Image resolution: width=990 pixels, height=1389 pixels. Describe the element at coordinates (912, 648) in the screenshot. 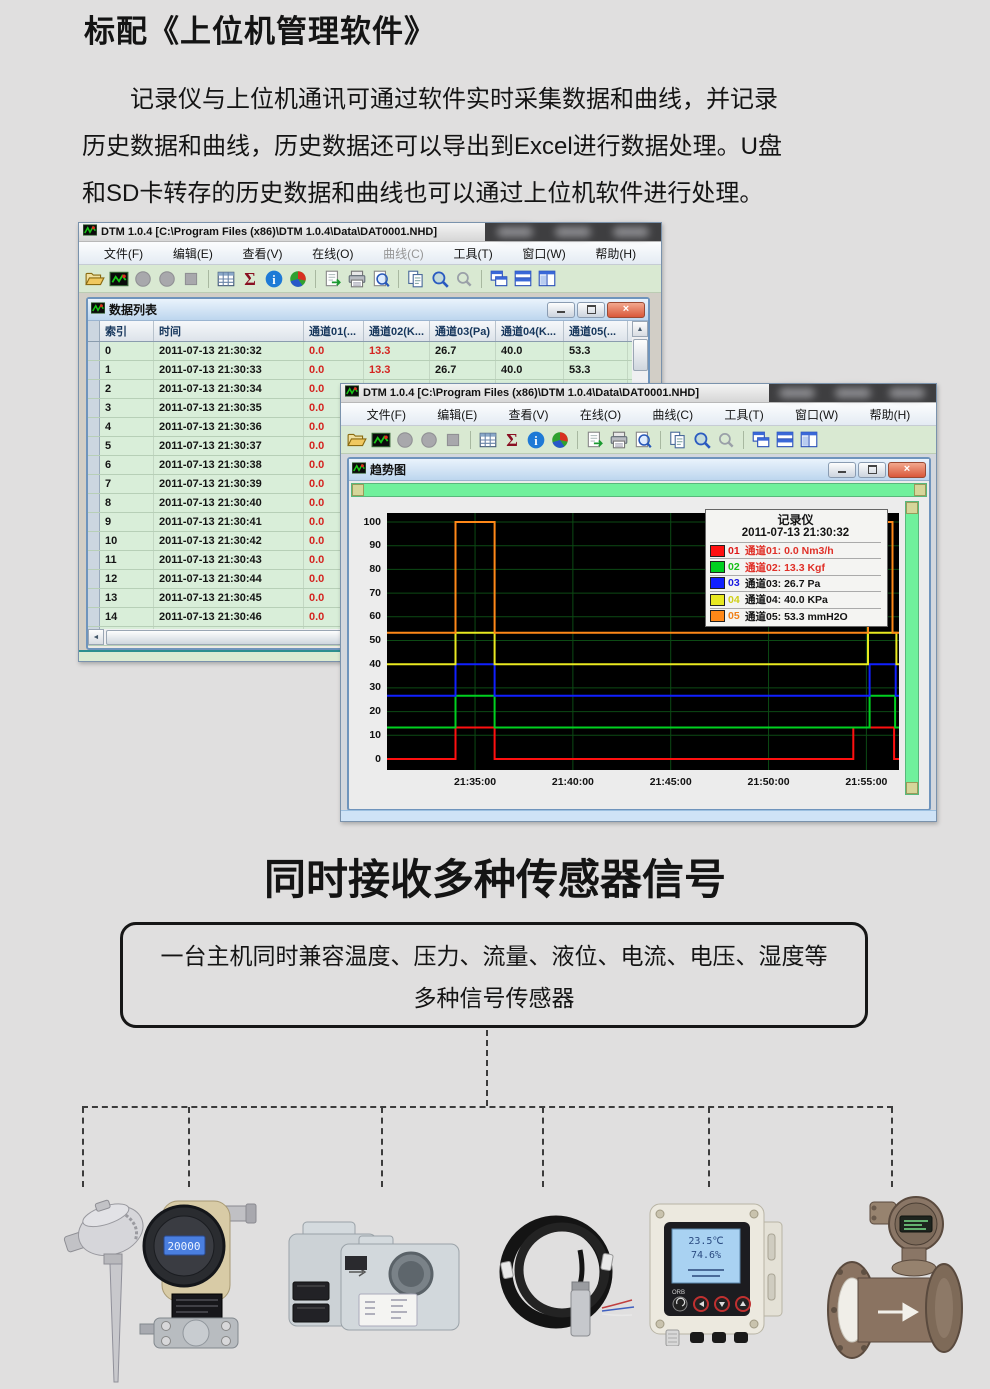

I see `chart-vertical-scrollbar` at that location.